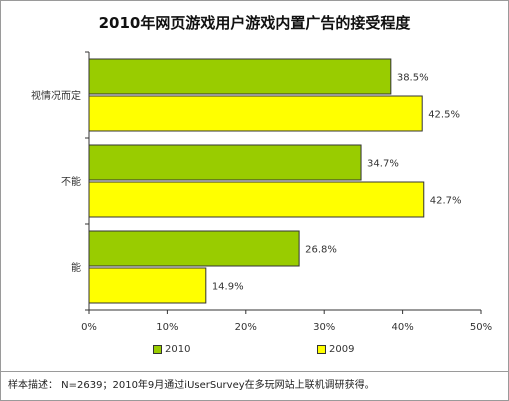  What do you see at coordinates (481, 327) in the screenshot?
I see `x-tick-label-5: 50%` at bounding box center [481, 327].